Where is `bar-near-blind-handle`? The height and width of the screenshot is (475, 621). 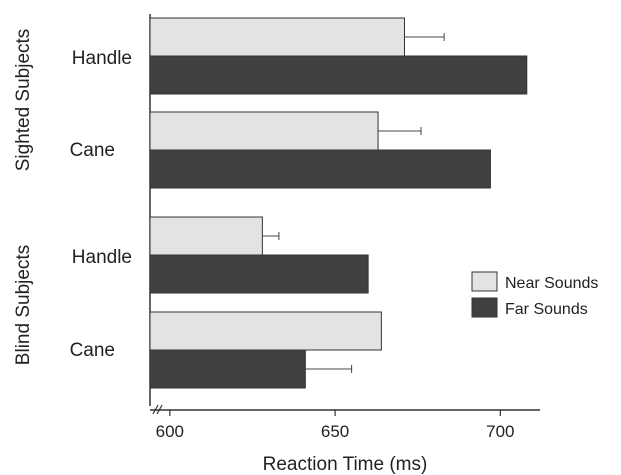 bar-near-blind-handle is located at coordinates (206, 236).